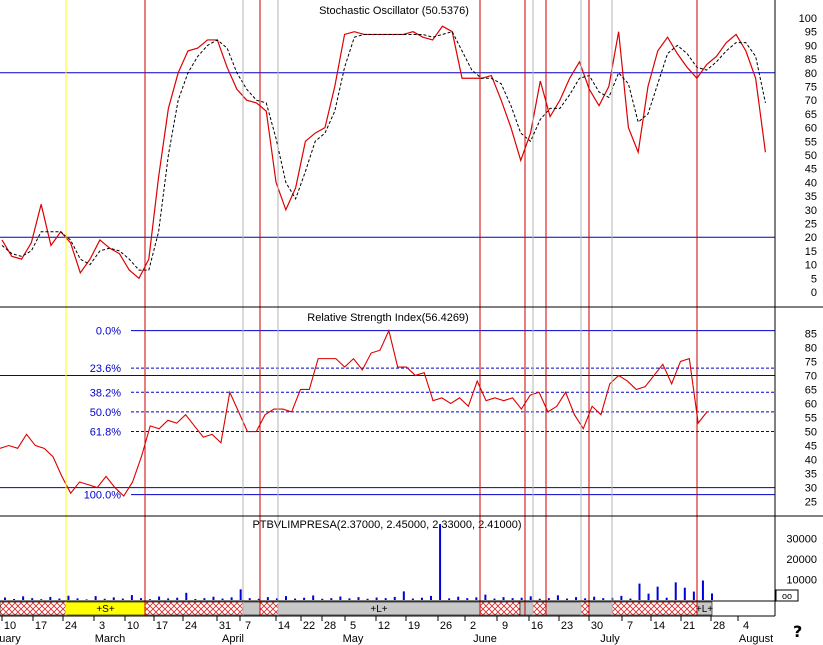 This screenshot has height=645, width=823. What do you see at coordinates (105, 609) in the screenshot?
I see `band-label: +S+` at bounding box center [105, 609].